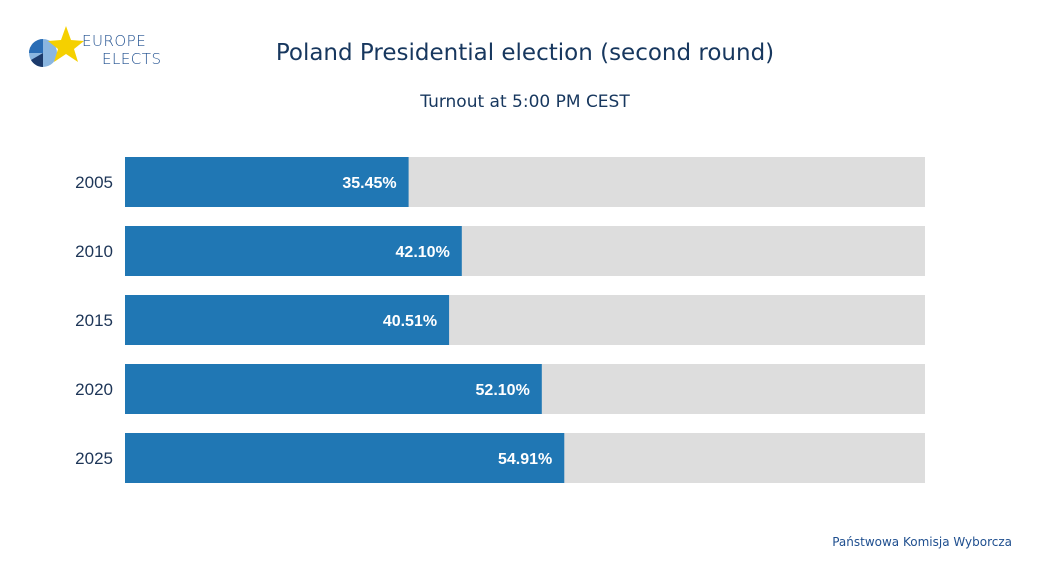  I want to click on category-label-2005: 2005, so click(94, 182).